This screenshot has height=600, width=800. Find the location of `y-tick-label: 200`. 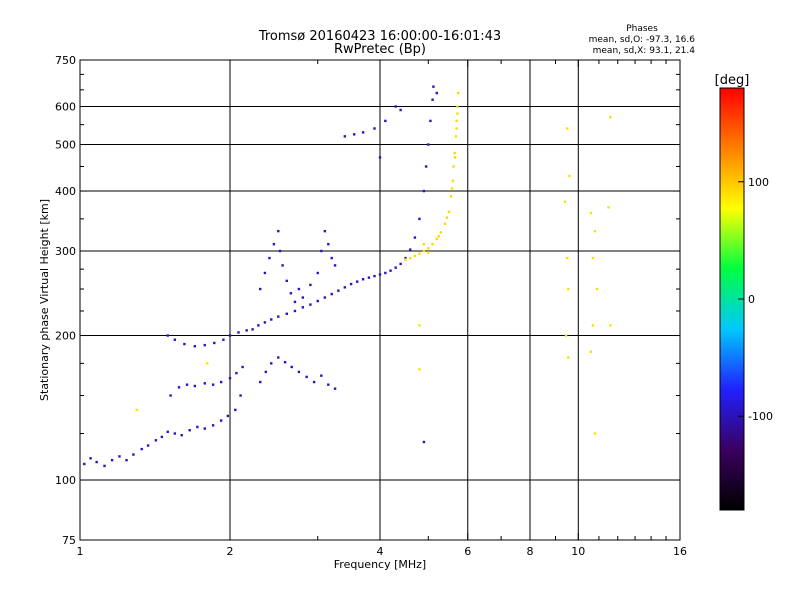

y-tick-label: 200 is located at coordinates (65, 336).